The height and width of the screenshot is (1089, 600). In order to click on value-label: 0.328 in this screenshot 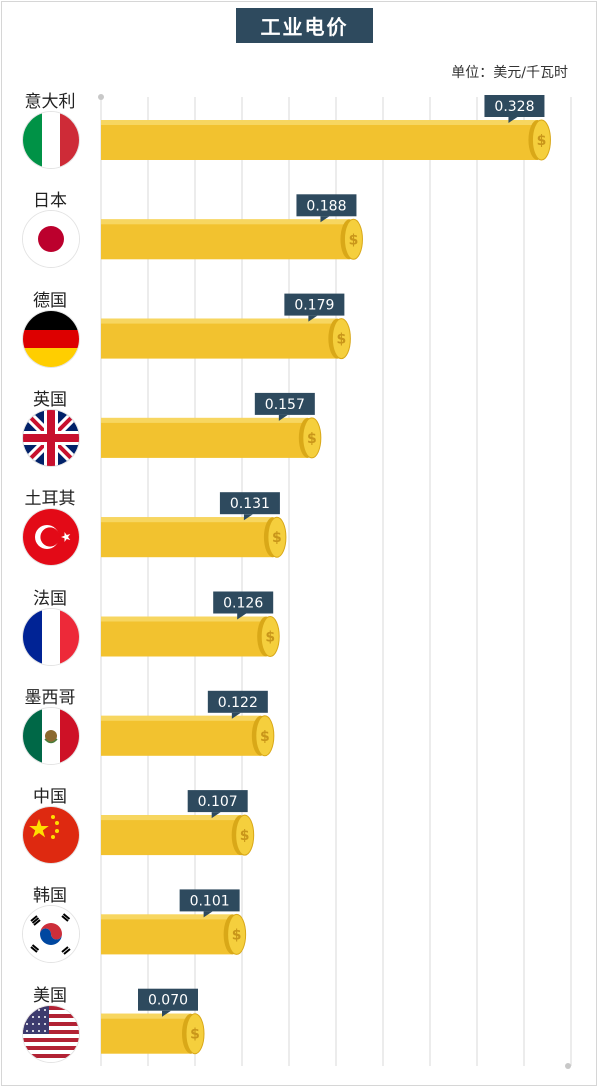, I will do `click(514, 107)`.